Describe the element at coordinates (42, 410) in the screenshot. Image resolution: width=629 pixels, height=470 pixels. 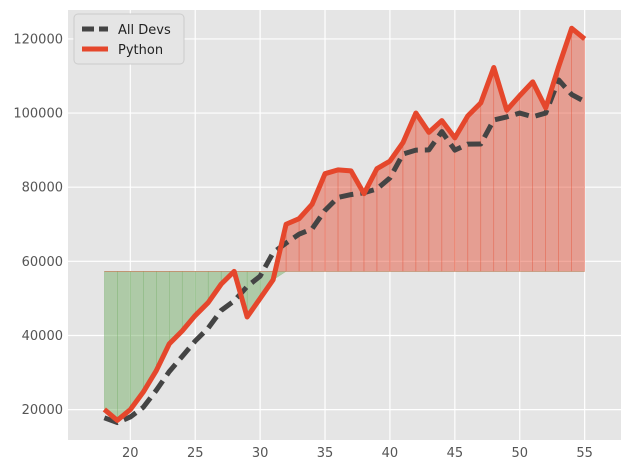
I see `y-tick-label: 20000` at that location.